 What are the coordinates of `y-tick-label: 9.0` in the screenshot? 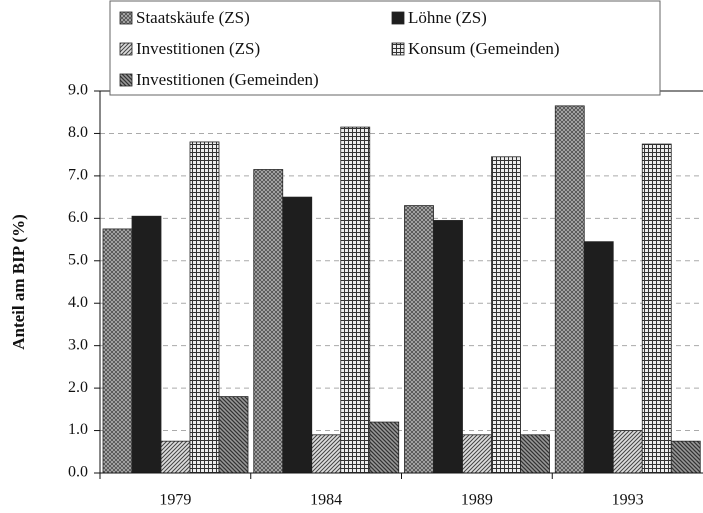 It's located at (78, 90).